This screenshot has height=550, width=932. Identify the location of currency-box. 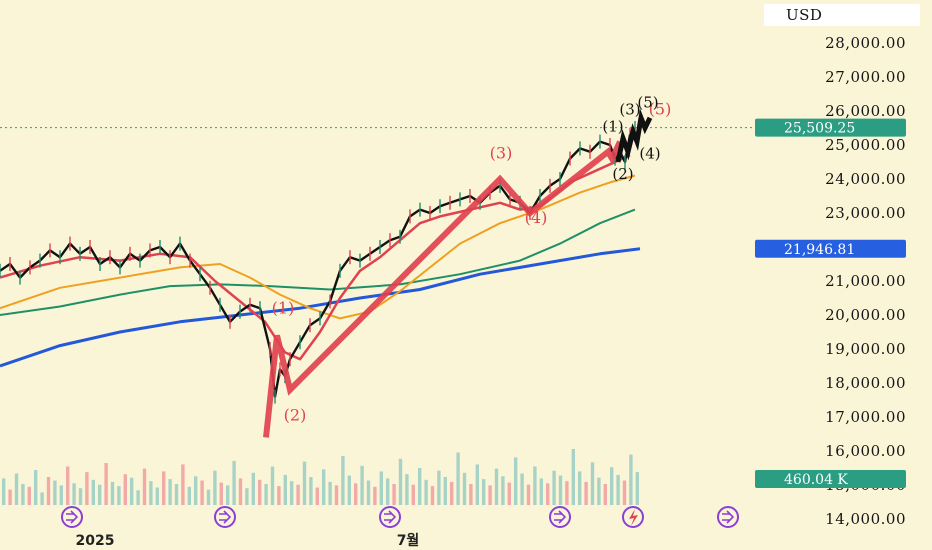
(842, 15).